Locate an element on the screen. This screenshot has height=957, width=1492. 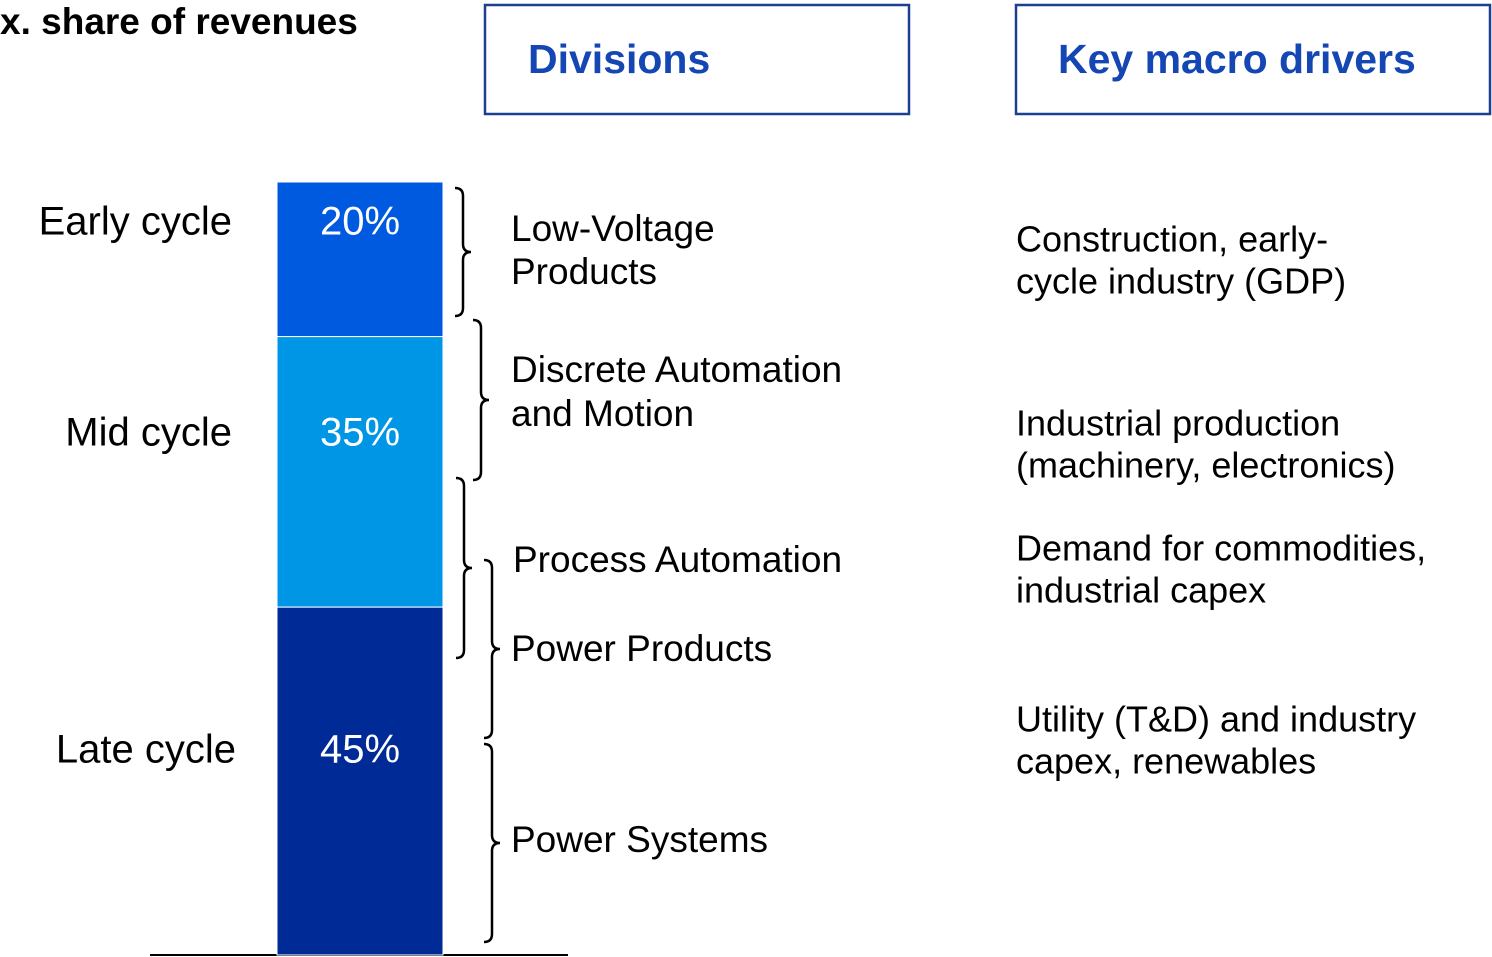
driver-label: Utility (T&D) and industry is located at coordinates (1216, 719).